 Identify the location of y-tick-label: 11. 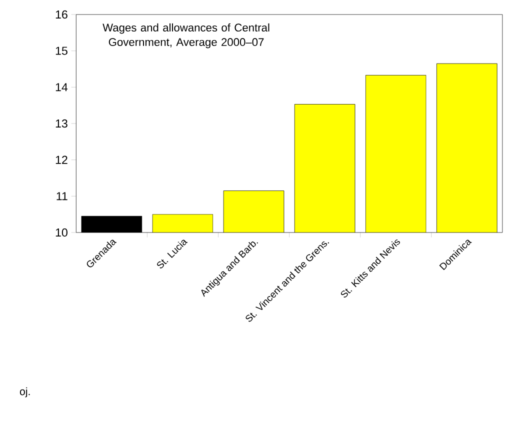
(62, 196).